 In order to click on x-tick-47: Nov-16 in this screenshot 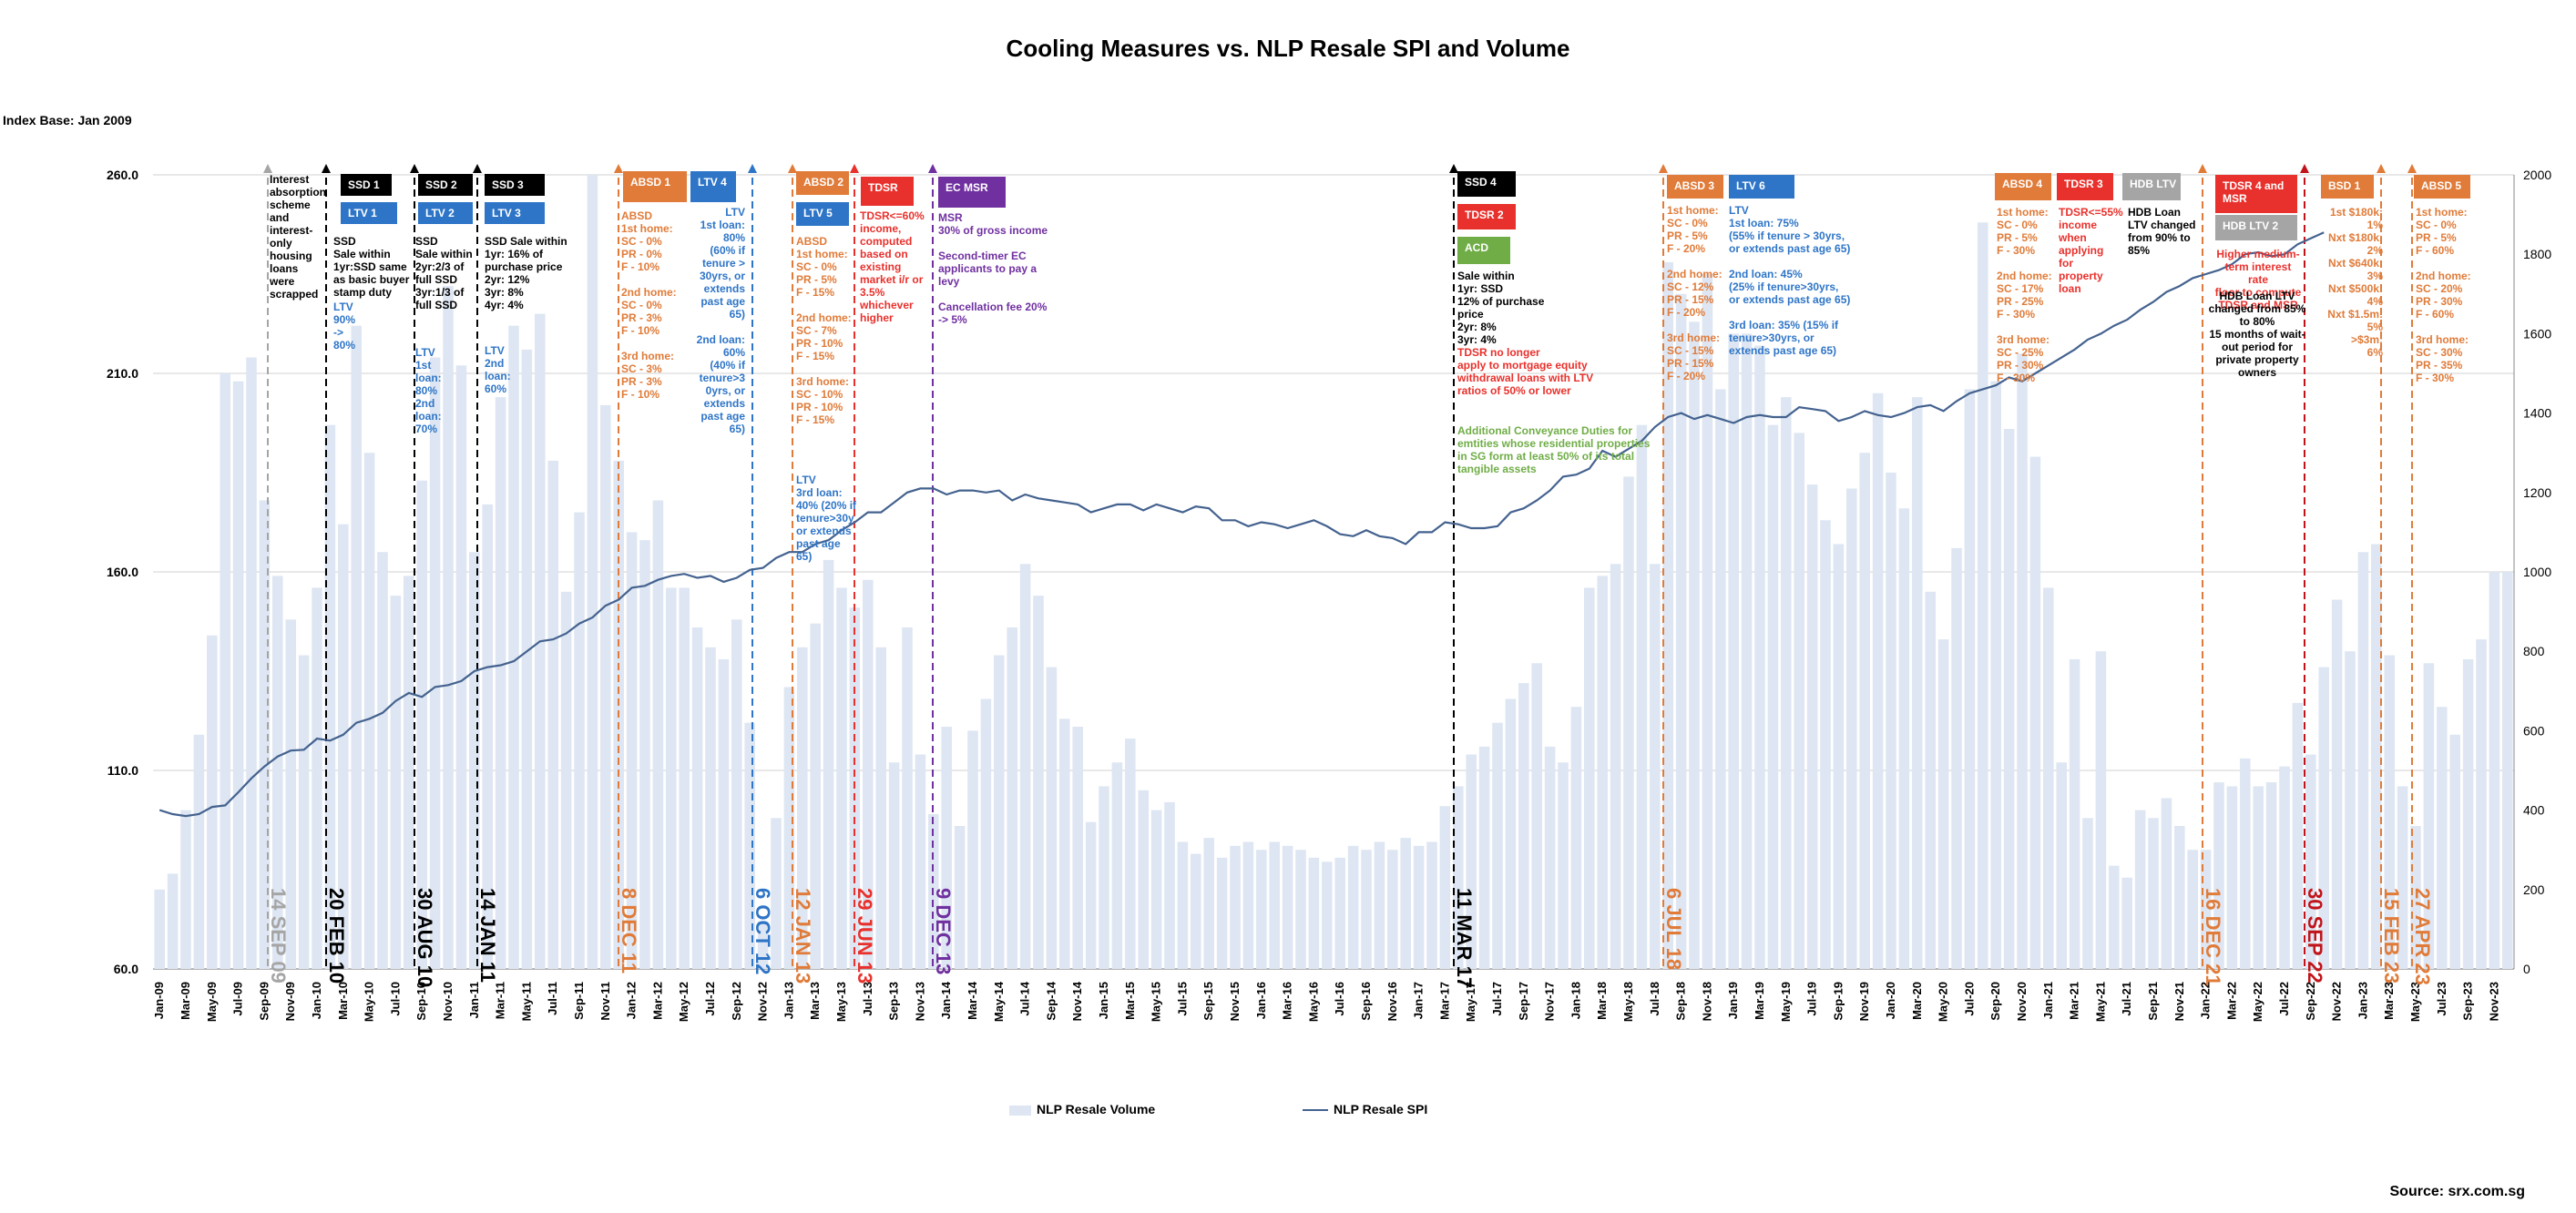, I will do `click(1392, 1001)`.